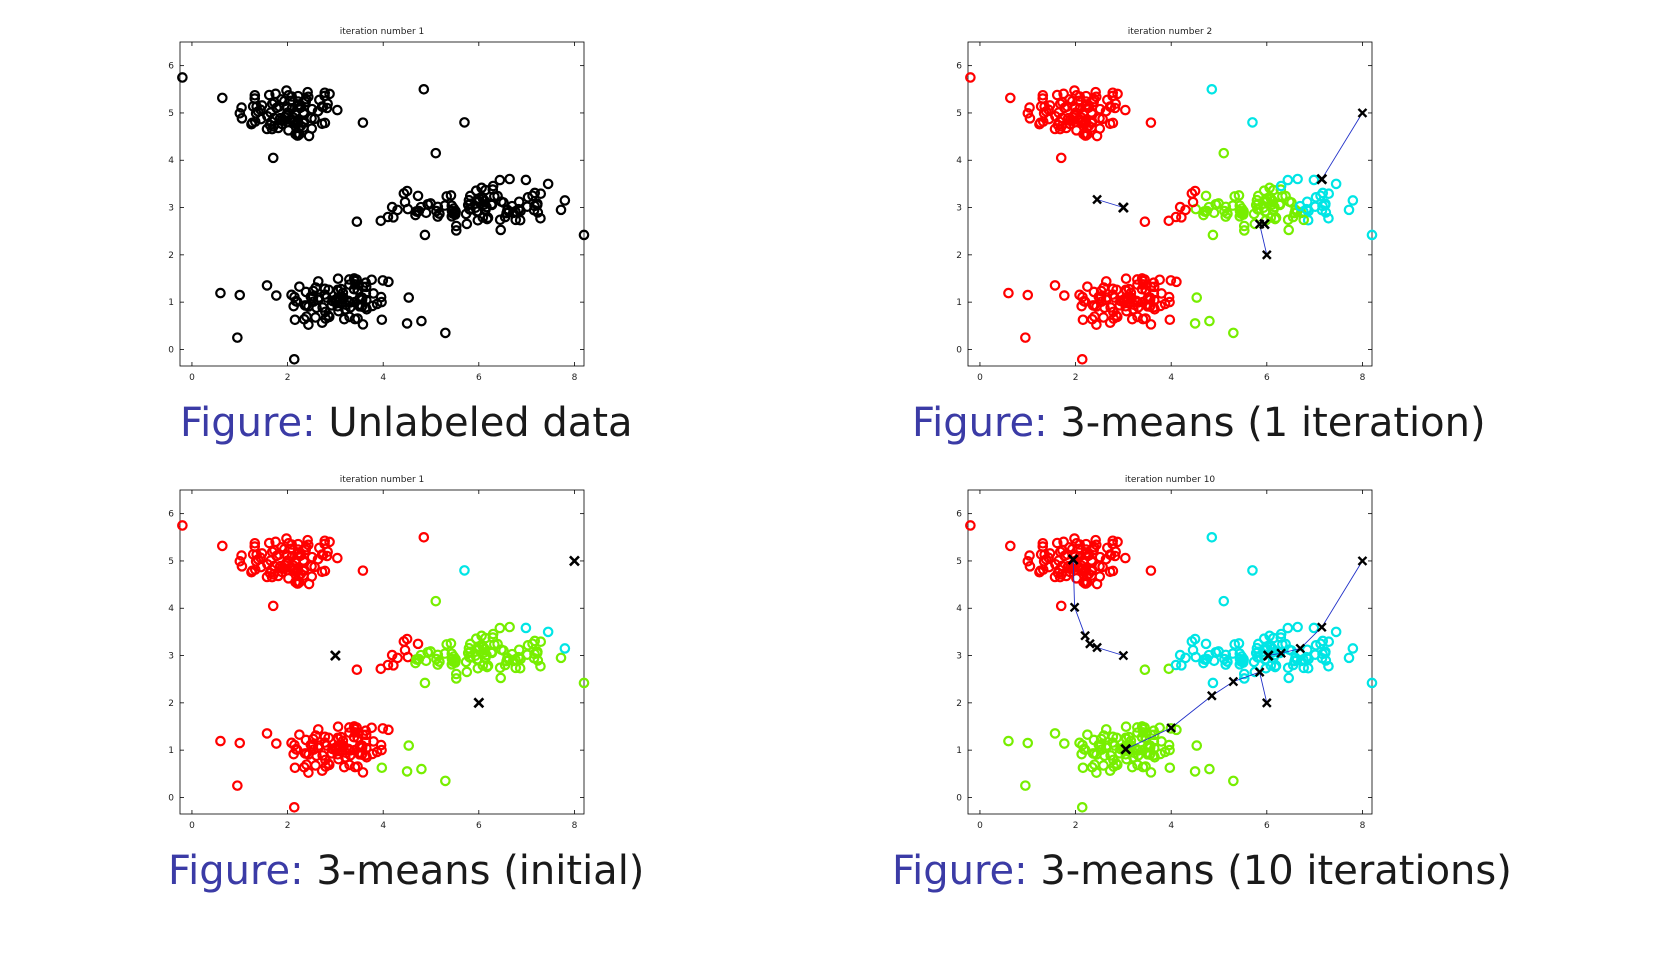 This screenshot has height=966, width=1656. Describe the element at coordinates (1199, 423) in the screenshot. I see `caption-1-iteration: Figure: 3-means (1 iteration)` at that location.